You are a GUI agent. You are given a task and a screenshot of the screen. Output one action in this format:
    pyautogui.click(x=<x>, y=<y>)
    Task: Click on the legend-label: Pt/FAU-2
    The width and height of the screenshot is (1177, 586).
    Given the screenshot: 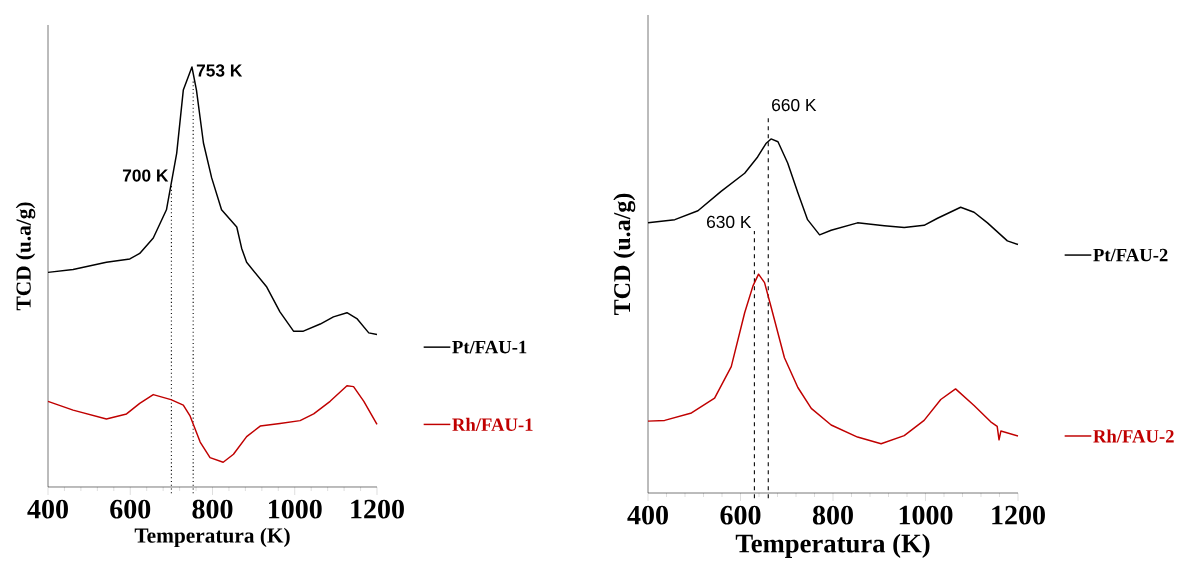 What is the action you would take?
    pyautogui.click(x=1130, y=255)
    